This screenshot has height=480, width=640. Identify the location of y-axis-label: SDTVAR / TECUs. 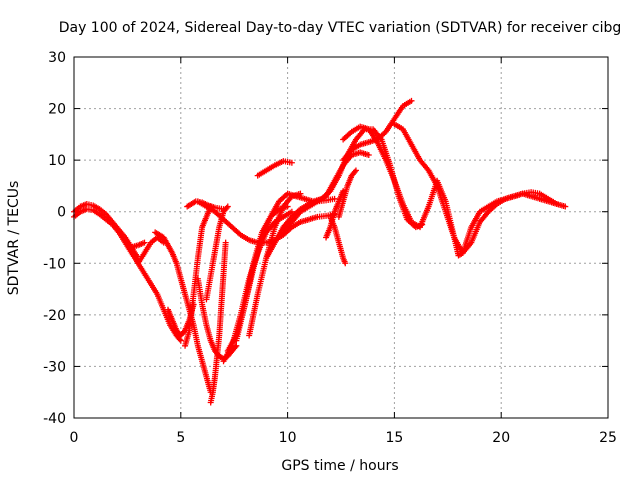
(14, 238).